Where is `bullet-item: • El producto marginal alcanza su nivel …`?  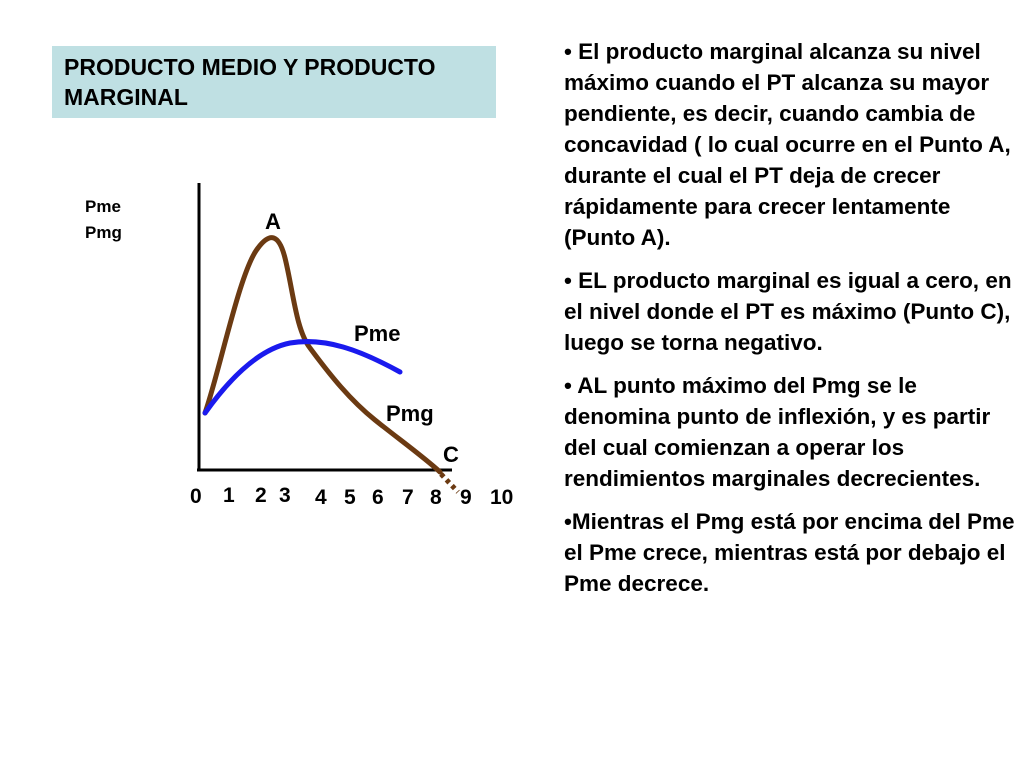
bullet-item: • El producto marginal alcanza su nivel … is located at coordinates (787, 144).